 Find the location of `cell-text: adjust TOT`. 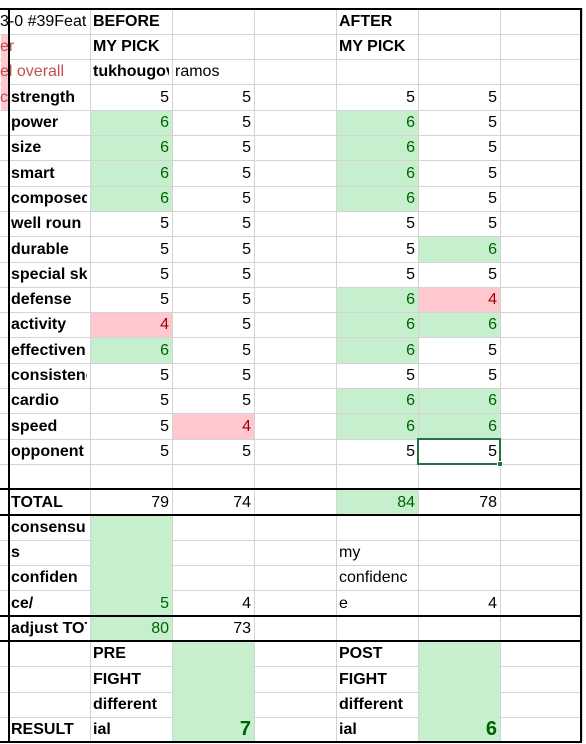

cell-text: adjust TOT is located at coordinates (49, 628).